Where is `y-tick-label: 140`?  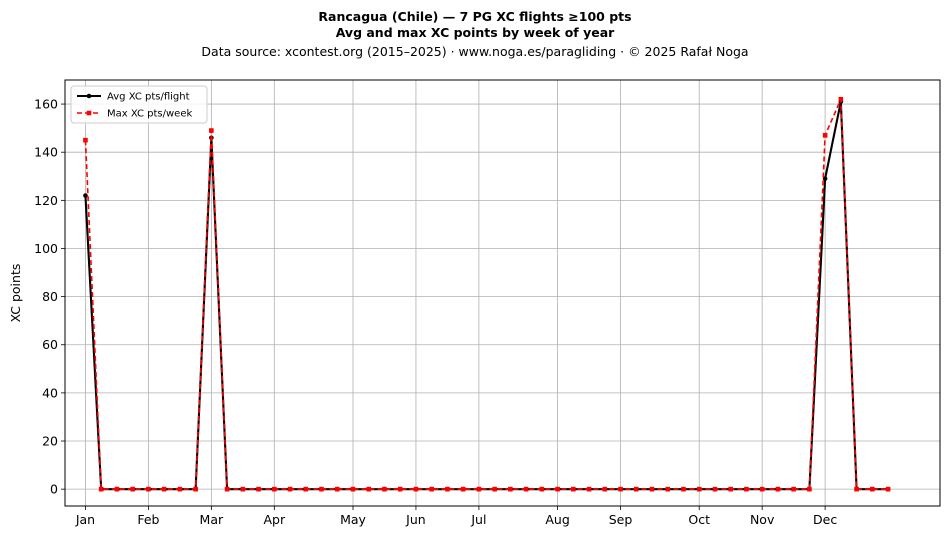 y-tick-label: 140 is located at coordinates (46, 152).